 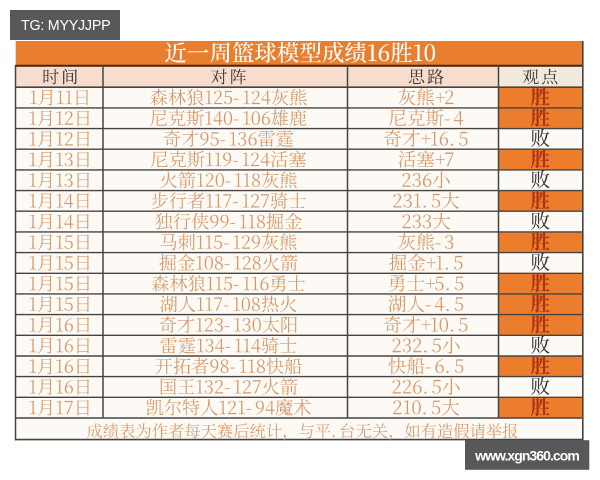 I want to click on svg-text: TG: MYYJJPP, so click(x=65, y=26).